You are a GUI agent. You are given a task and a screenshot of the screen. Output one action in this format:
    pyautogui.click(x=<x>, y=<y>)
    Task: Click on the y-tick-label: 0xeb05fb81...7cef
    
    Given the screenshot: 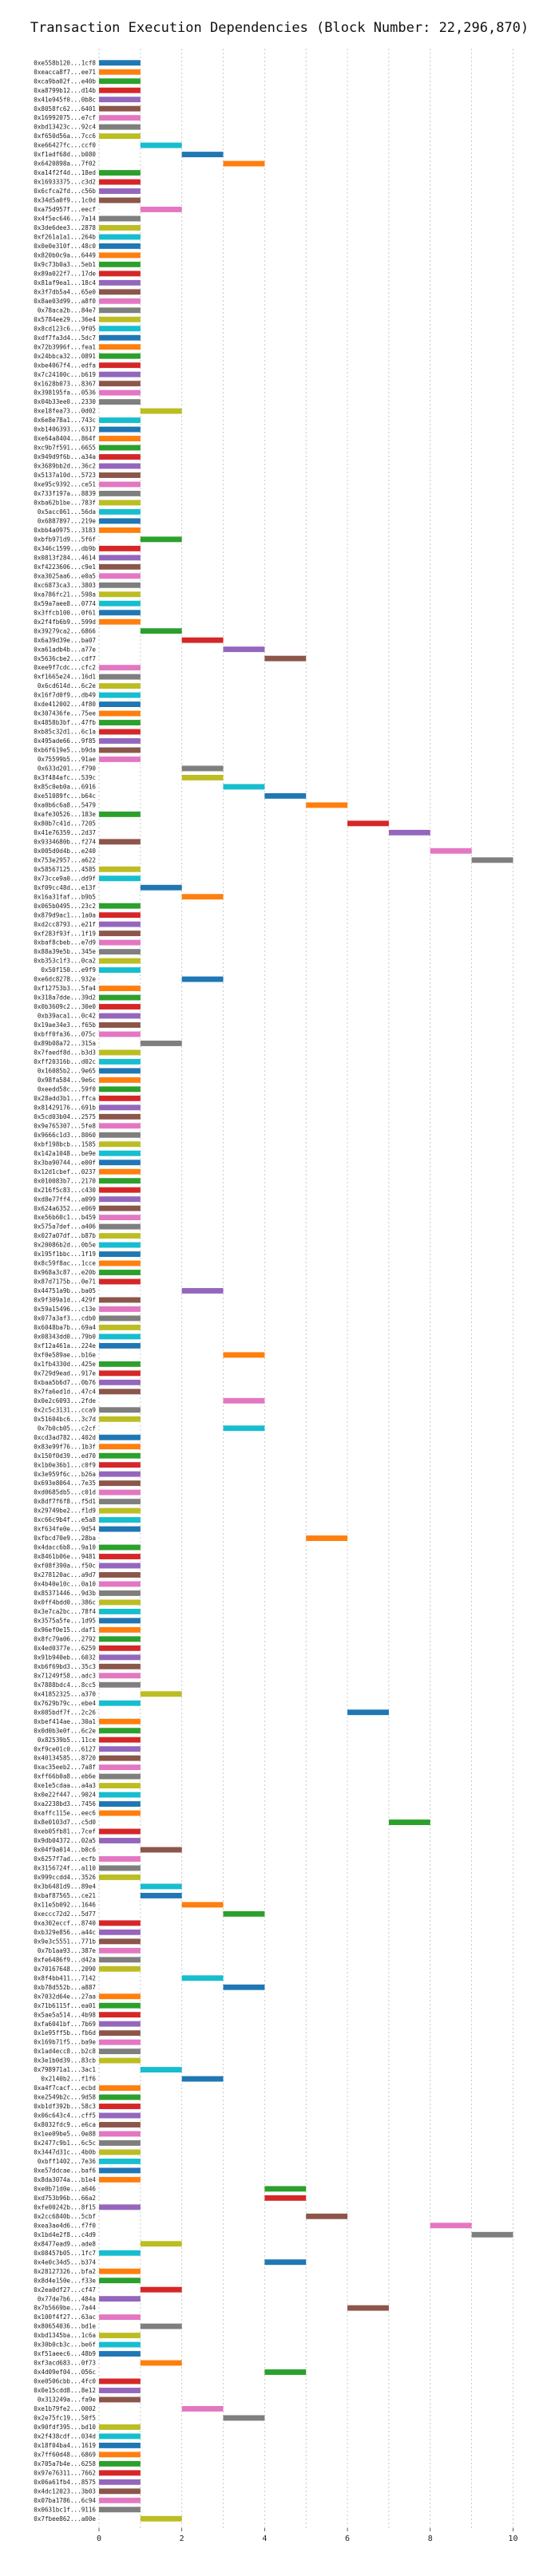 What is the action you would take?
    pyautogui.click(x=65, y=1831)
    